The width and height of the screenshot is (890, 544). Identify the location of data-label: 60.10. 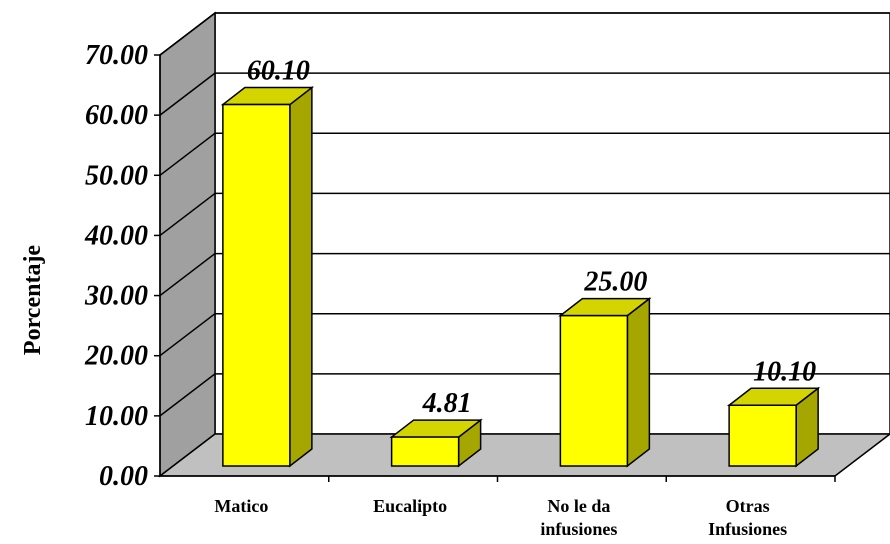
(278, 71).